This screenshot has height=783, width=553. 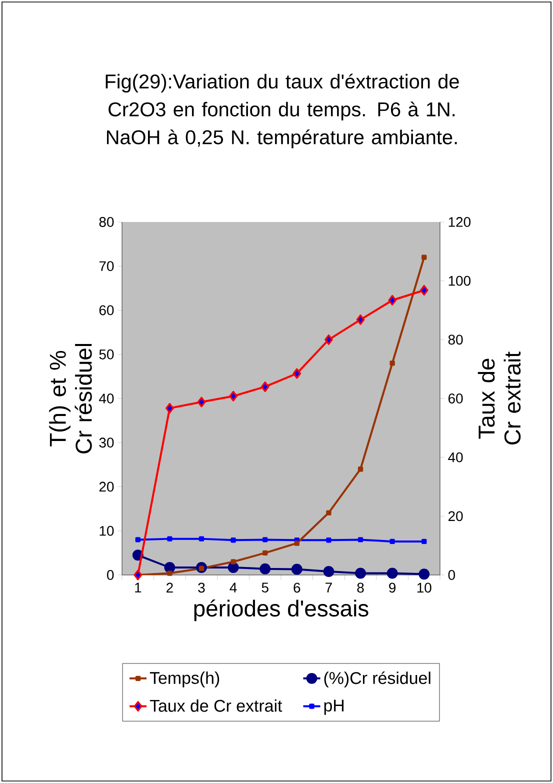 I want to click on x-tick-label: 10, so click(x=424, y=587).